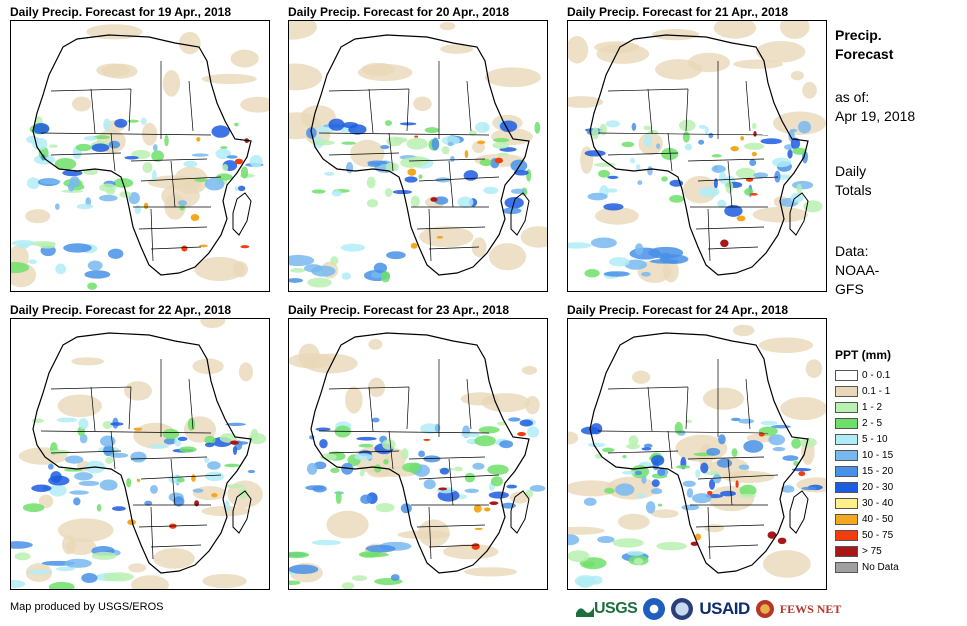  I want to click on legend-item: 30 - 40, so click(867, 503).